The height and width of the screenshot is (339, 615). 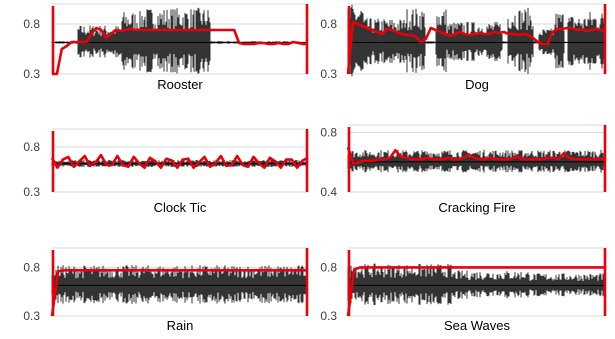 I want to click on panel-sea-waves: 0.8 0.3 Sea Waves, so click(x=463, y=290).